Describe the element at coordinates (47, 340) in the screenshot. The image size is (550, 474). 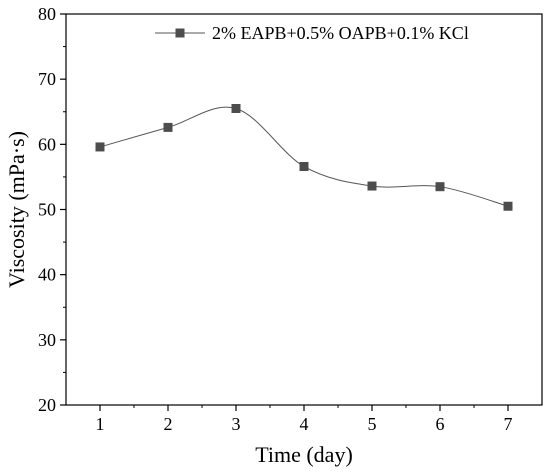
I see `y-tick-label: 30` at that location.